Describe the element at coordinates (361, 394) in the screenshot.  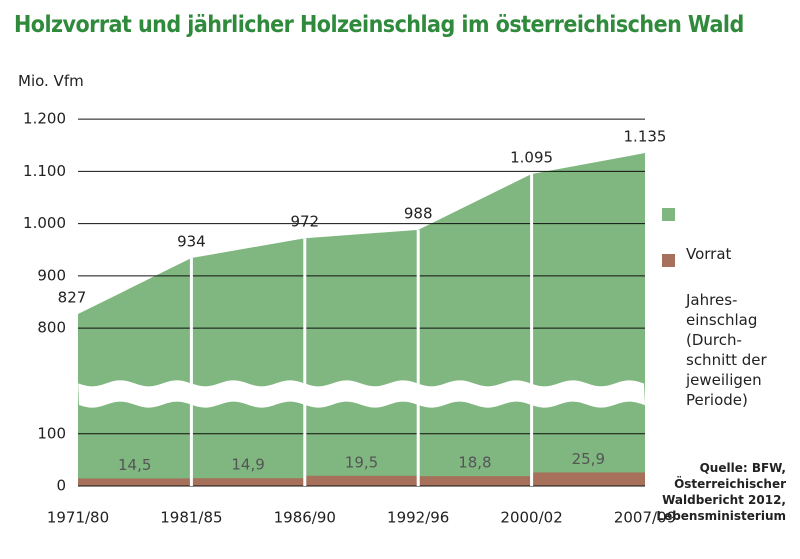
I see `axis-break` at that location.